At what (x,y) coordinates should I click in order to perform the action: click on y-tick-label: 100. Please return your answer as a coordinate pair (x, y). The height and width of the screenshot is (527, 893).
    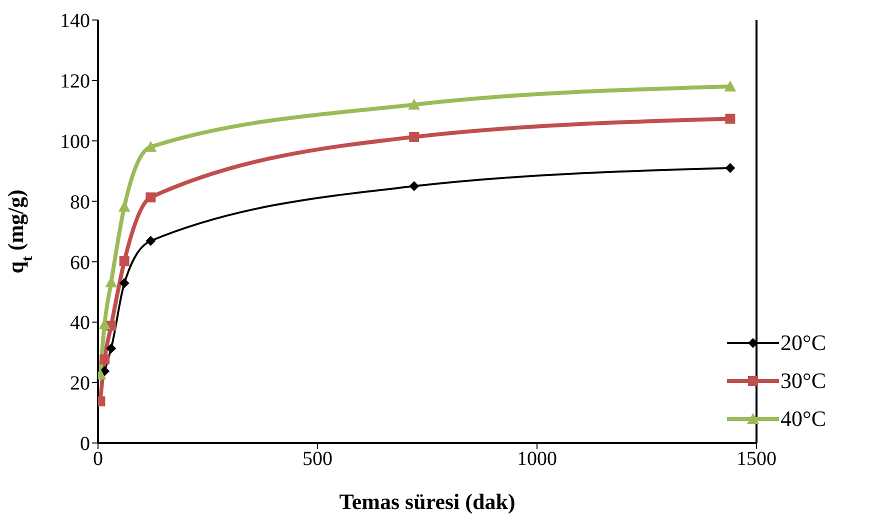
    Looking at the image, I should click on (75, 141).